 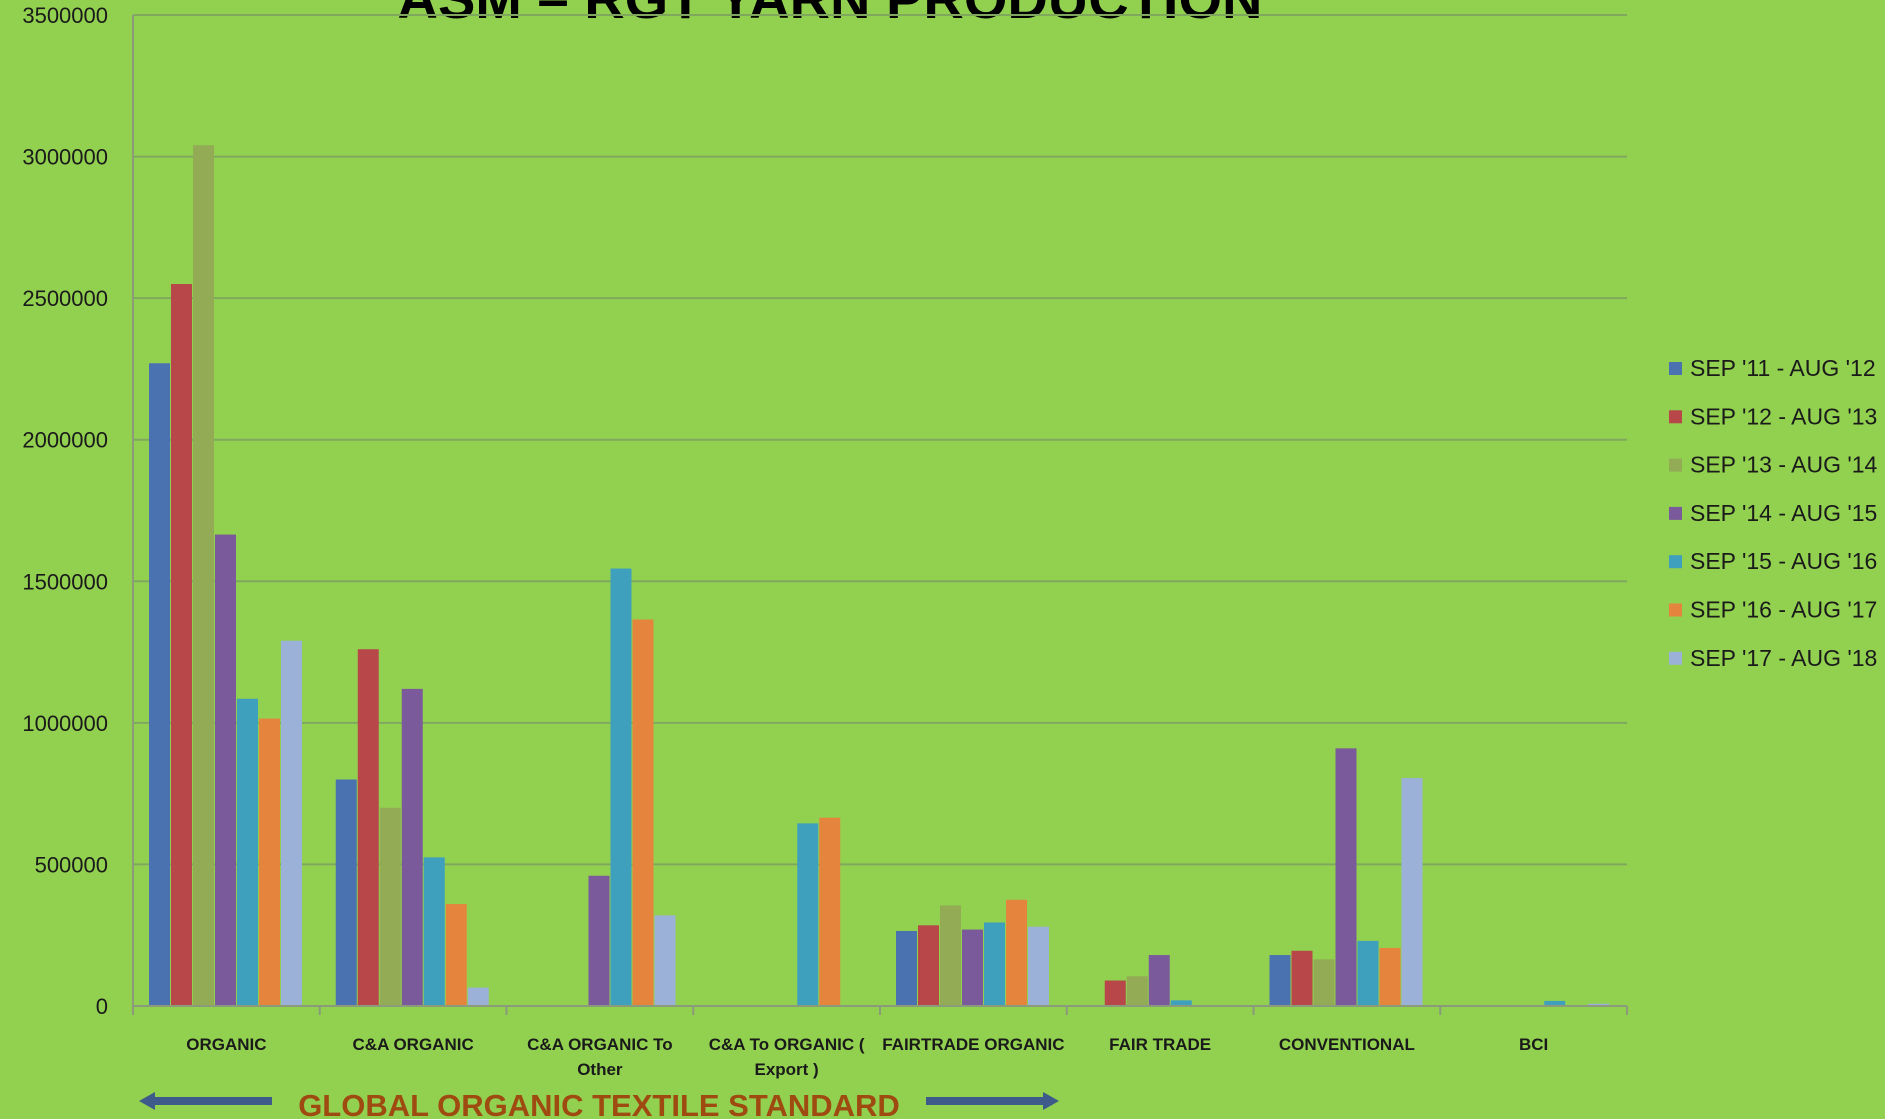 What do you see at coordinates (973, 1044) in the screenshot?
I see `x-tick-label: FAIRTRADE ORGANIC` at bounding box center [973, 1044].